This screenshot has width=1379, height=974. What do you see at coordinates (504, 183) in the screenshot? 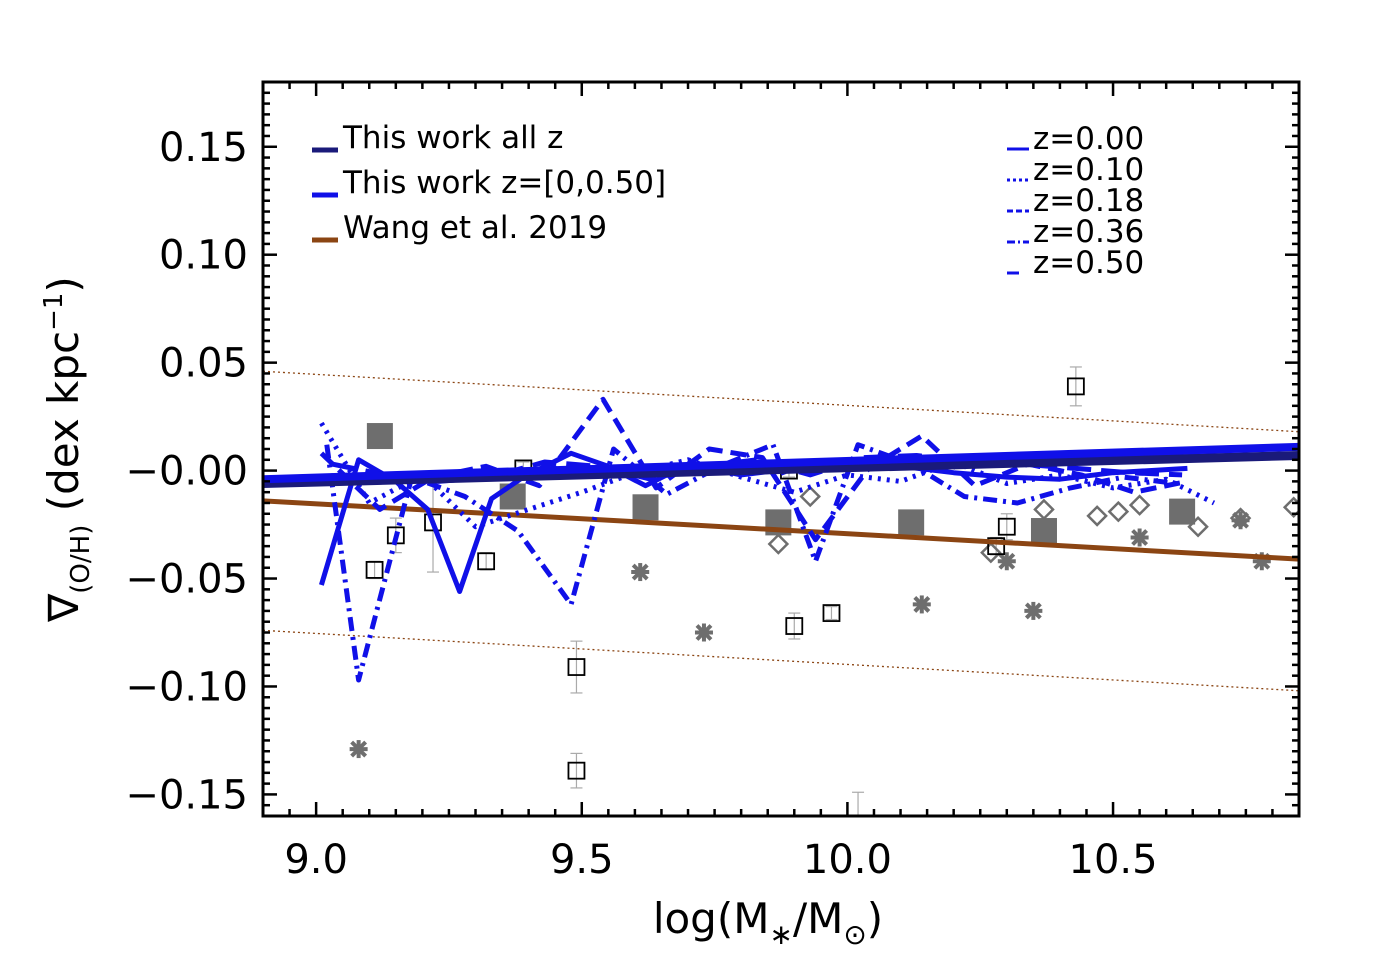
I see `legend-left-label: This work z=[0,0.50]` at bounding box center [504, 183].